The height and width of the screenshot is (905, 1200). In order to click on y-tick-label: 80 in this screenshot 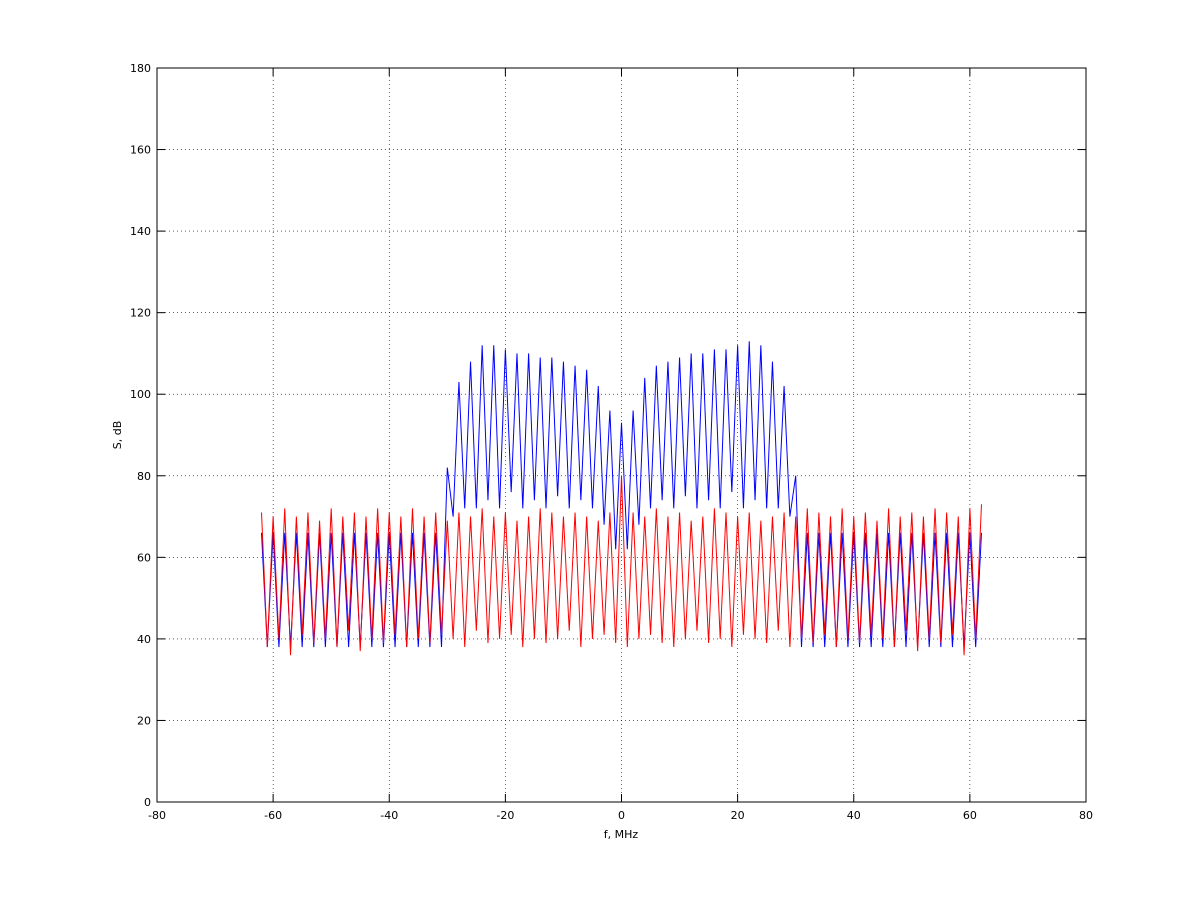, I will do `click(144, 476)`.